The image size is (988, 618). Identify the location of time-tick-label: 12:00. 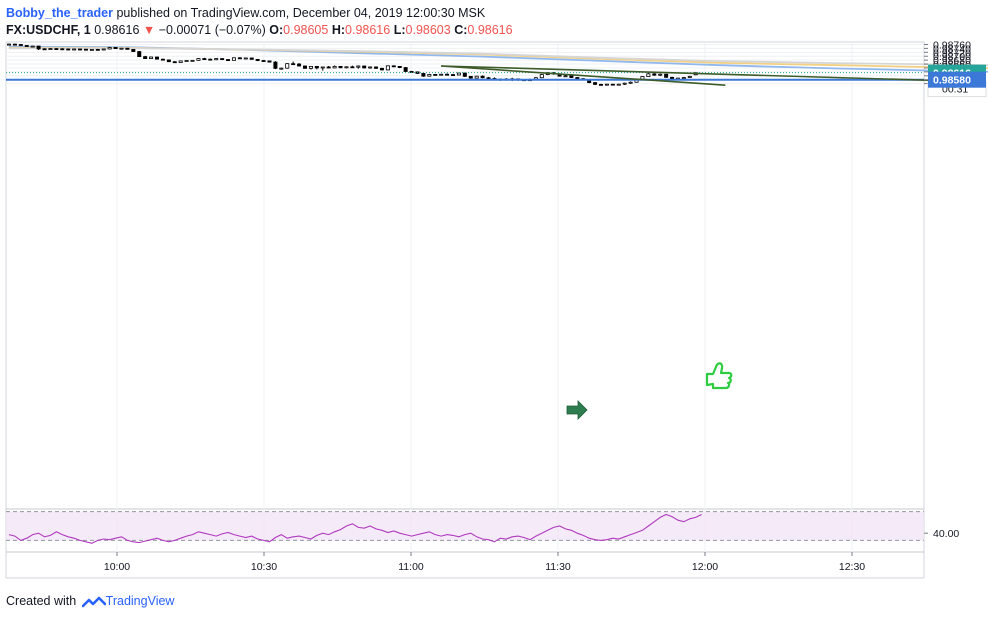
(705, 567).